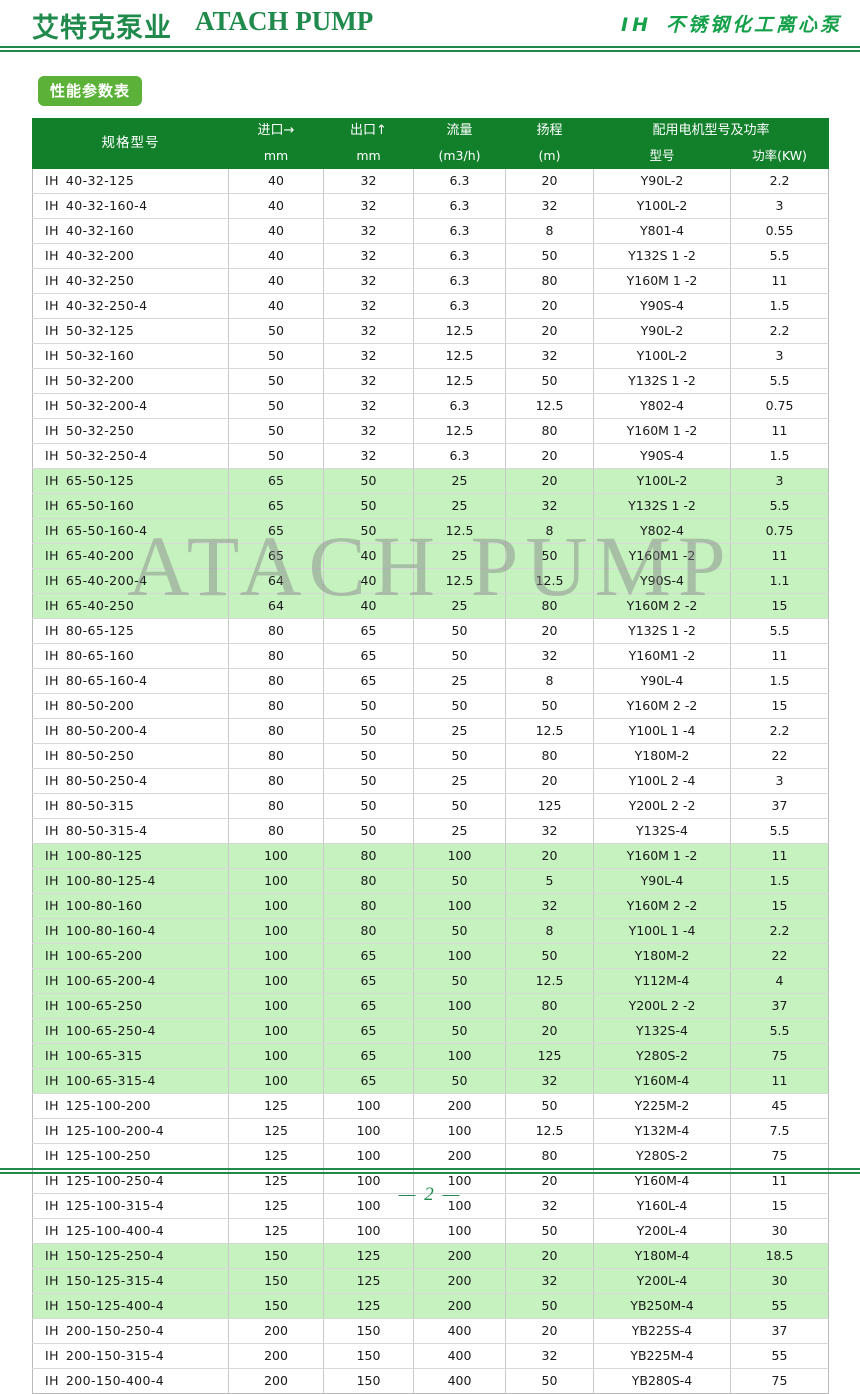 This screenshot has height=1394, width=860. What do you see at coordinates (779, 606) in the screenshot?
I see `cell-power: 15` at bounding box center [779, 606].